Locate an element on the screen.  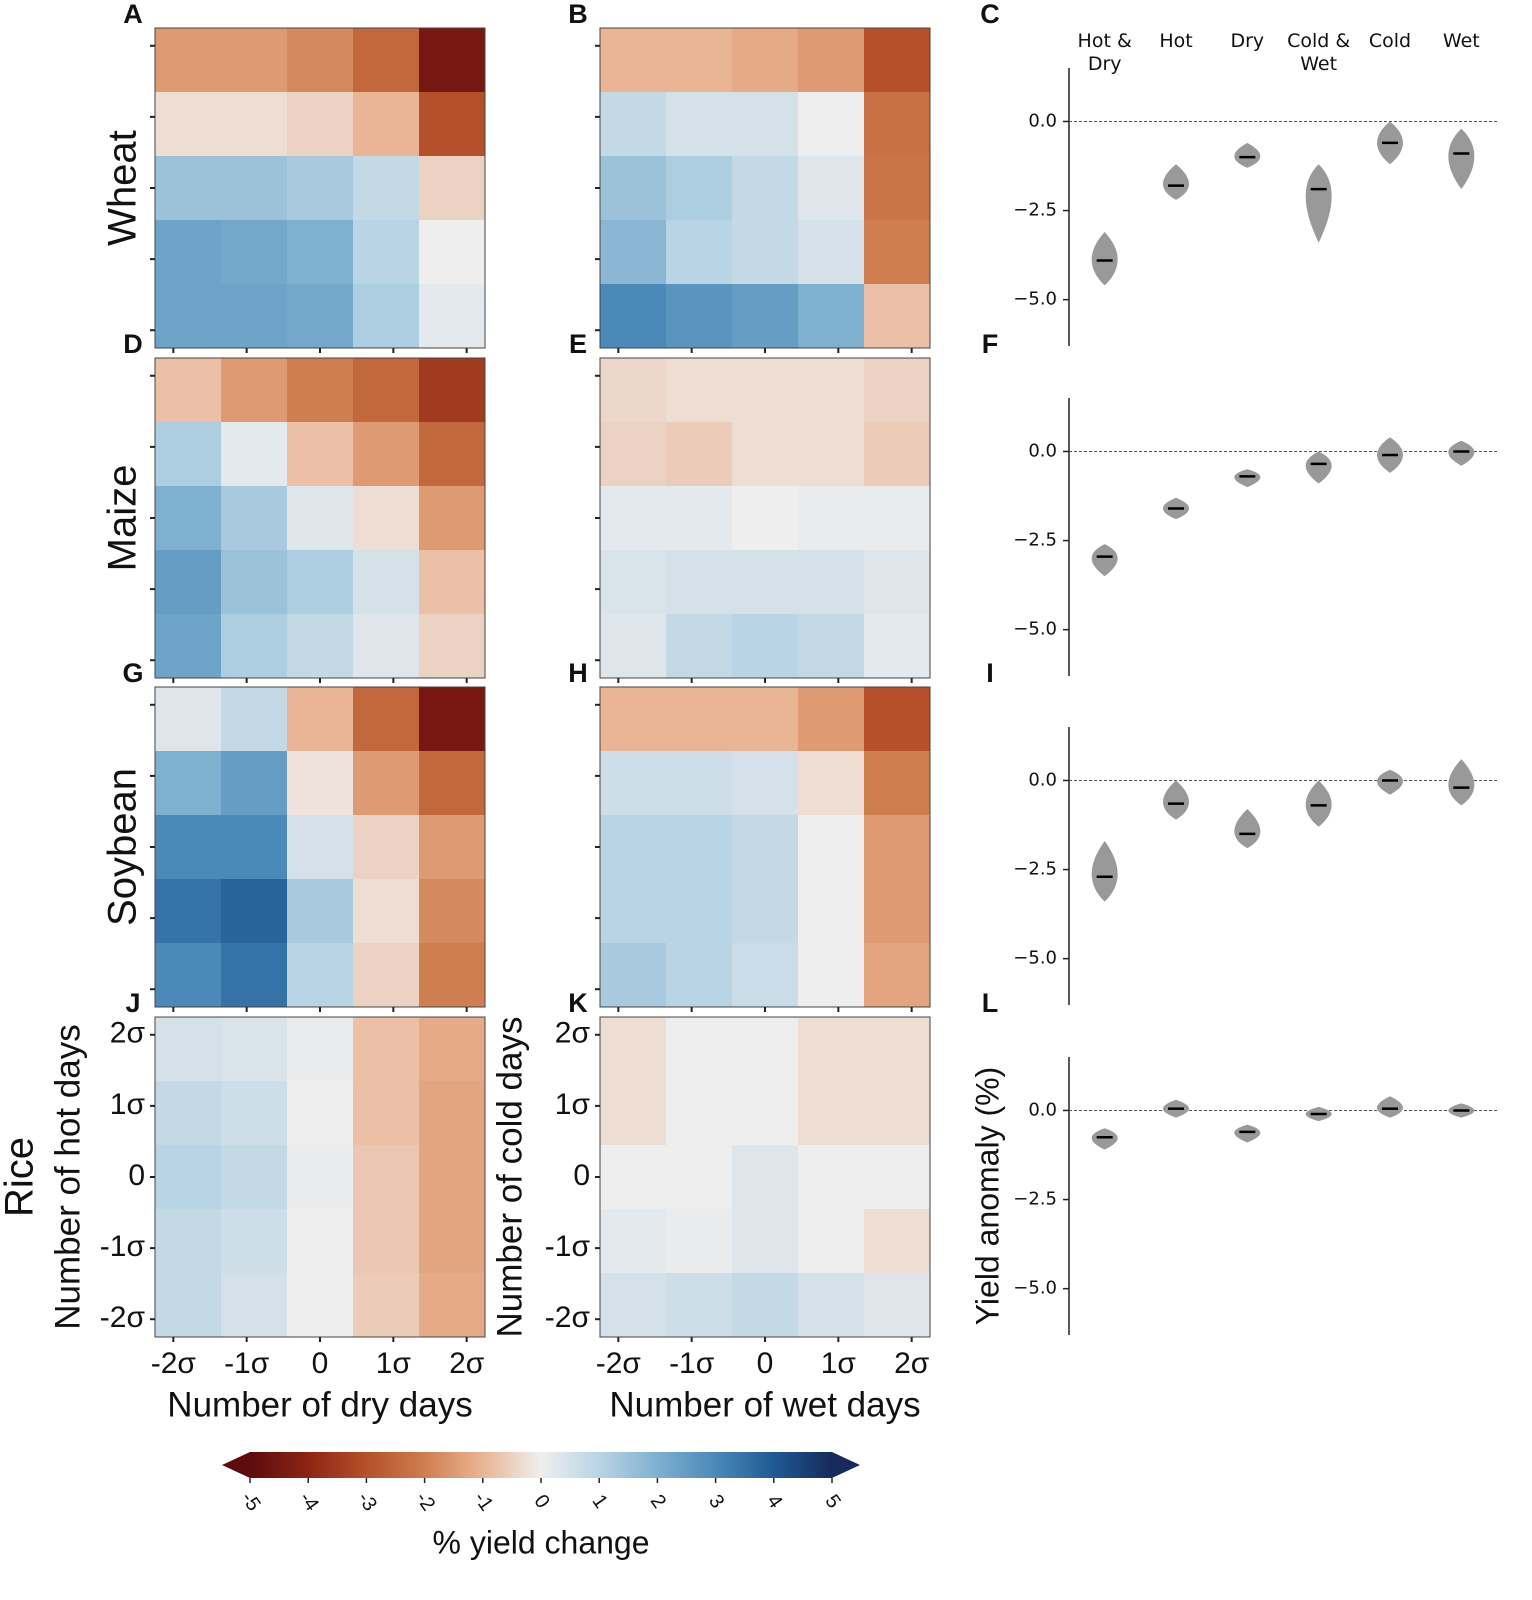
panel-letter: E is located at coordinates (578, 344).